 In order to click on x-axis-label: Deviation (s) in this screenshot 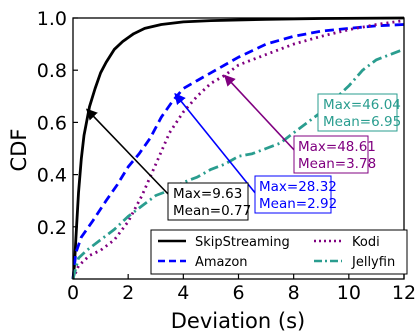, I will do `click(238, 321)`.